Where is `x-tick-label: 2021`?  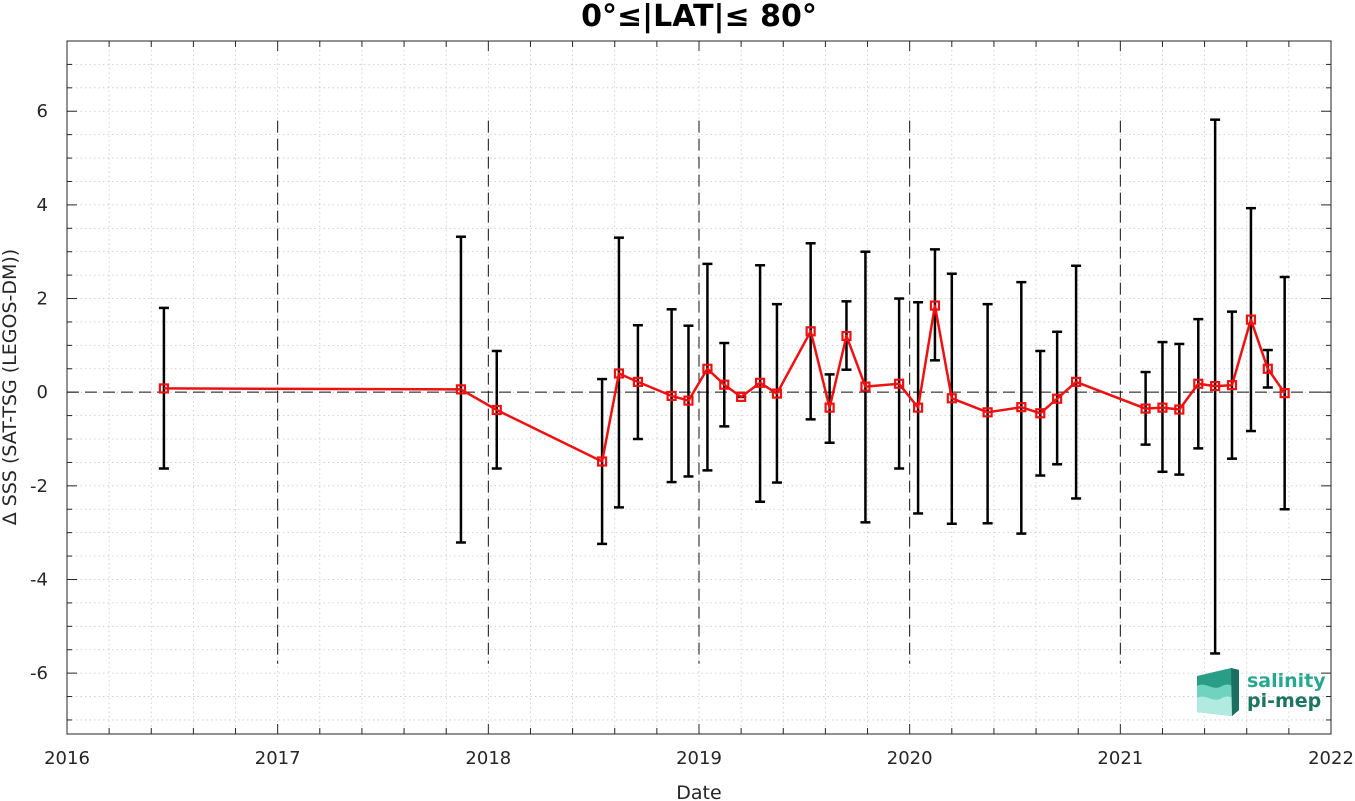
x-tick-label: 2021 is located at coordinates (1120, 758).